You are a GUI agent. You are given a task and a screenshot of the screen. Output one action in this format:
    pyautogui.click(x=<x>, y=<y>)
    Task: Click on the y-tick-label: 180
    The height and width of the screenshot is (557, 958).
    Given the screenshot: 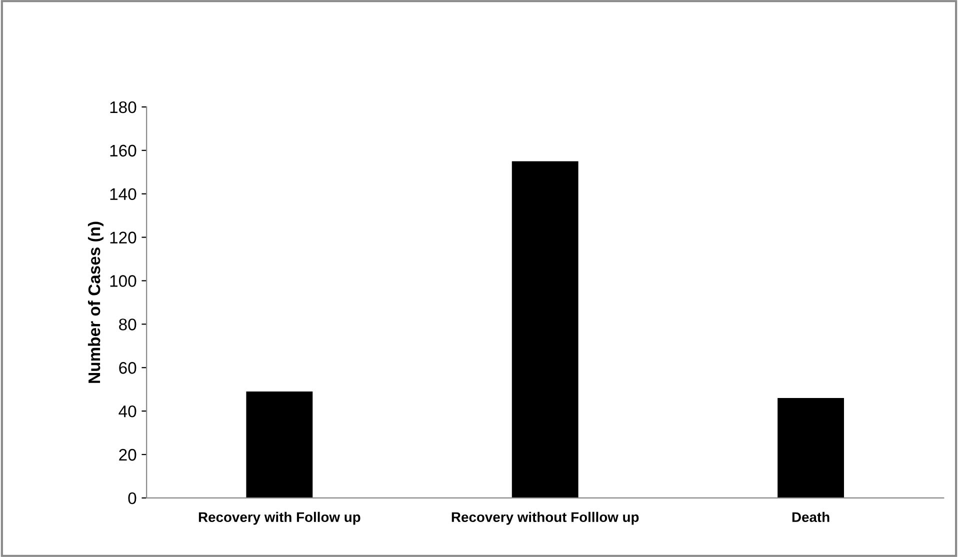 What is the action you would take?
    pyautogui.click(x=123, y=107)
    